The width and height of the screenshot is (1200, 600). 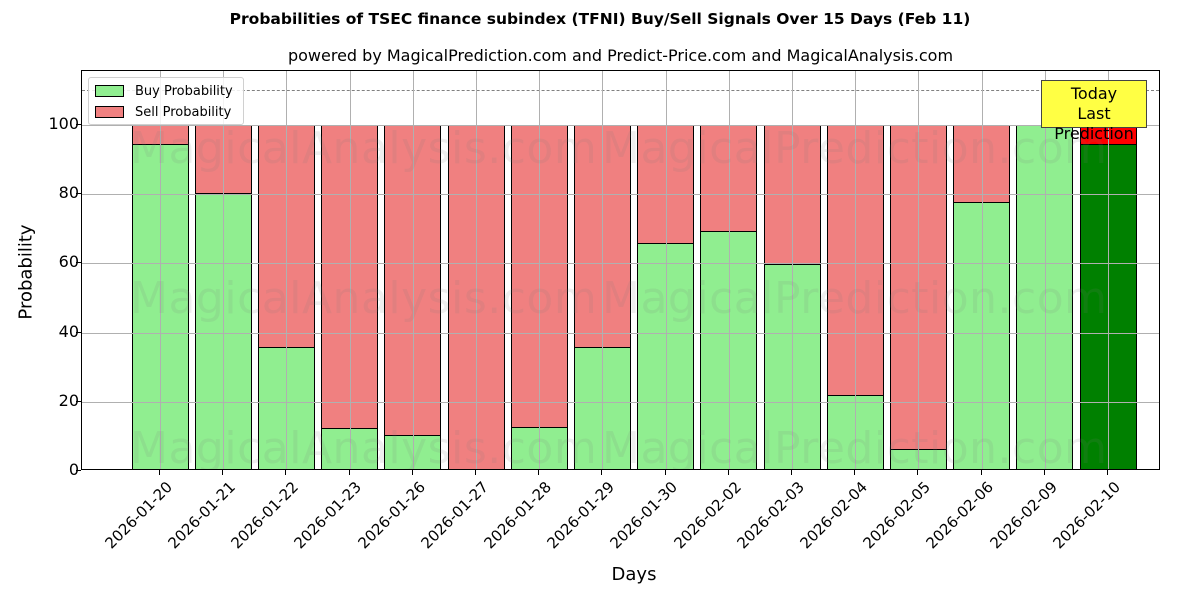 I want to click on x-tick-label: 2026-01-30, so click(x=644, y=515).